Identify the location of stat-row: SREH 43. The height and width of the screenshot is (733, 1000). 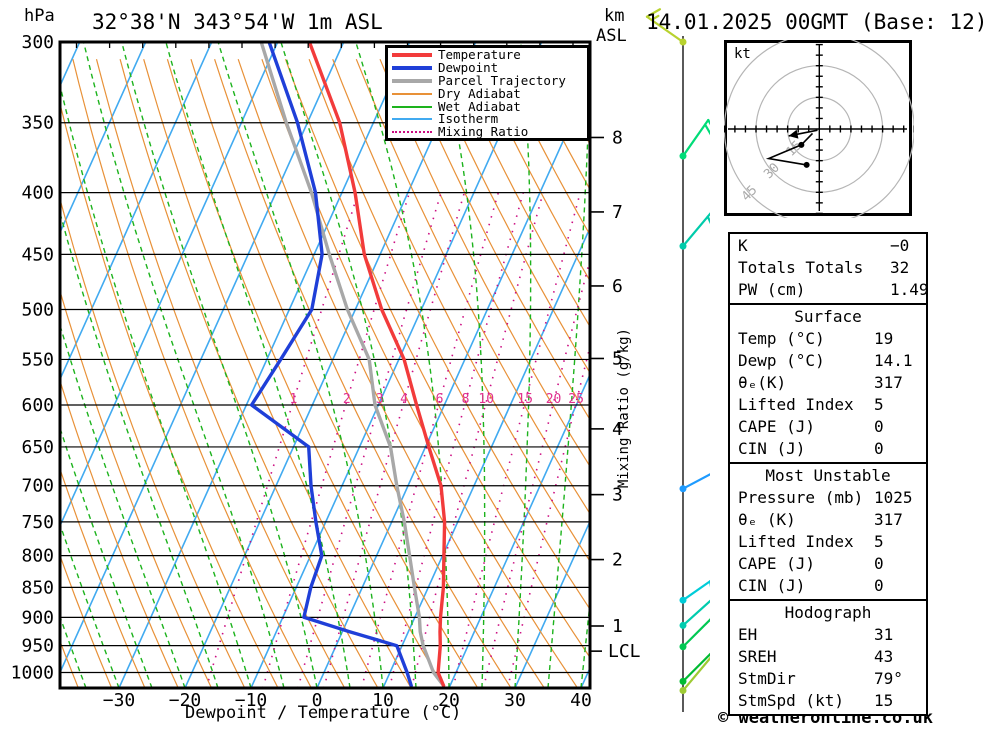
(828, 657).